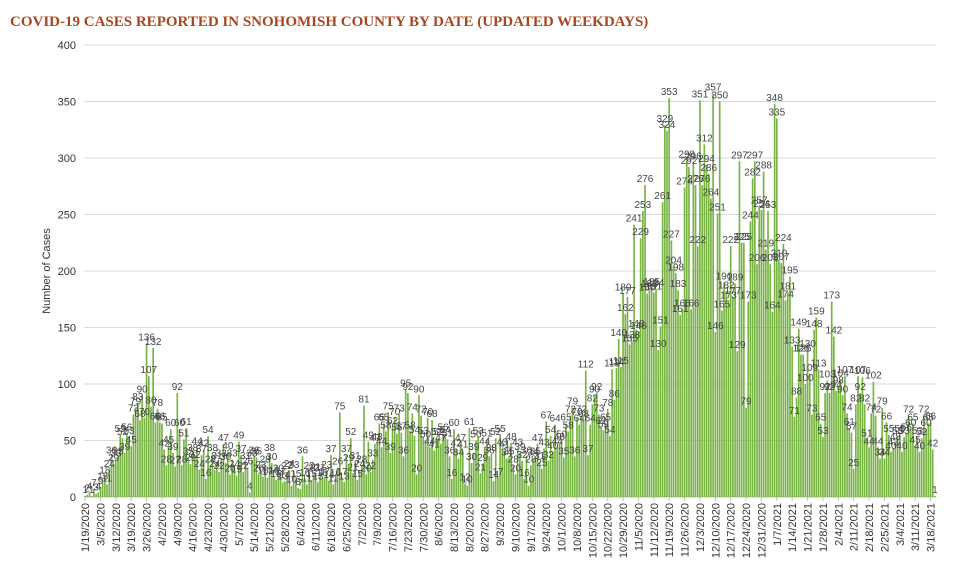 The height and width of the screenshot is (574, 956). What do you see at coordinates (852, 427) in the screenshot?
I see `data-label: 57` at bounding box center [852, 427].